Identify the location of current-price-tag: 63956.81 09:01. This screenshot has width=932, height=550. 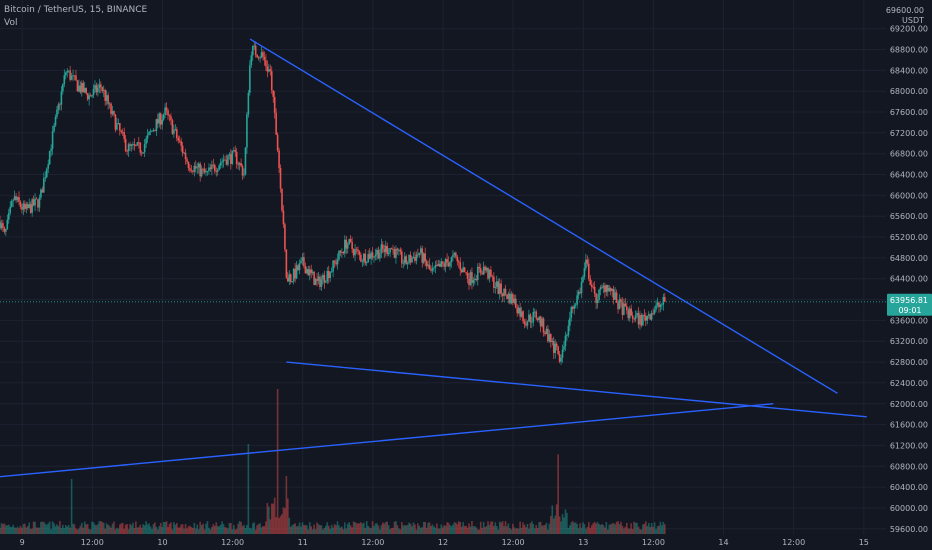
(909, 304).